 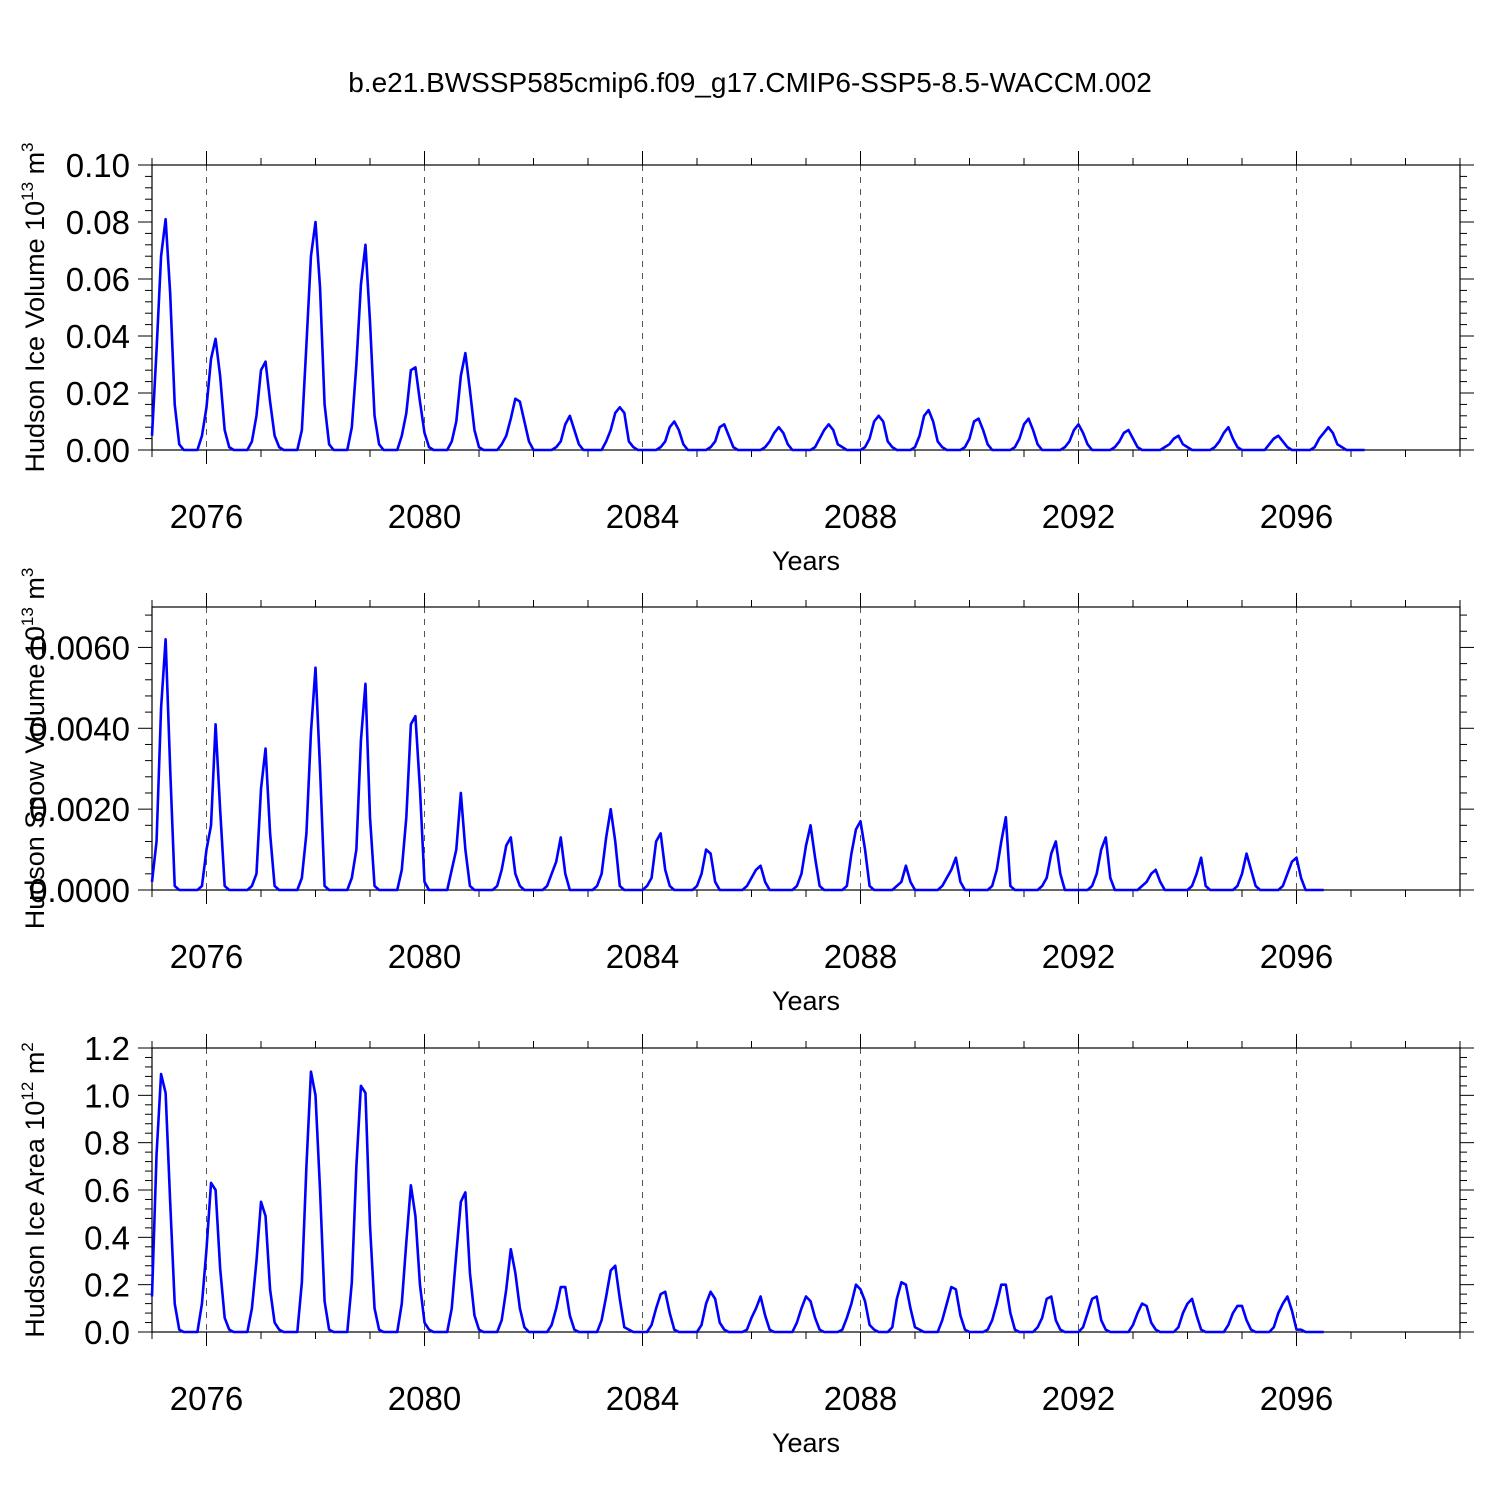 What do you see at coordinates (35, 1067) in the screenshot?
I see `chart-3-y-axis-title-unit: m` at bounding box center [35, 1067].